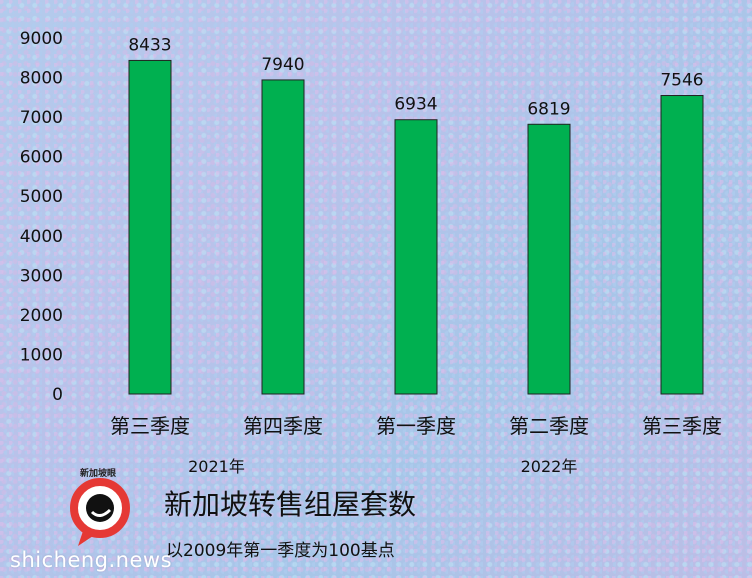 This screenshot has width=752, height=578. Describe the element at coordinates (149, 45) in the screenshot. I see `value-label: 8433` at that location.